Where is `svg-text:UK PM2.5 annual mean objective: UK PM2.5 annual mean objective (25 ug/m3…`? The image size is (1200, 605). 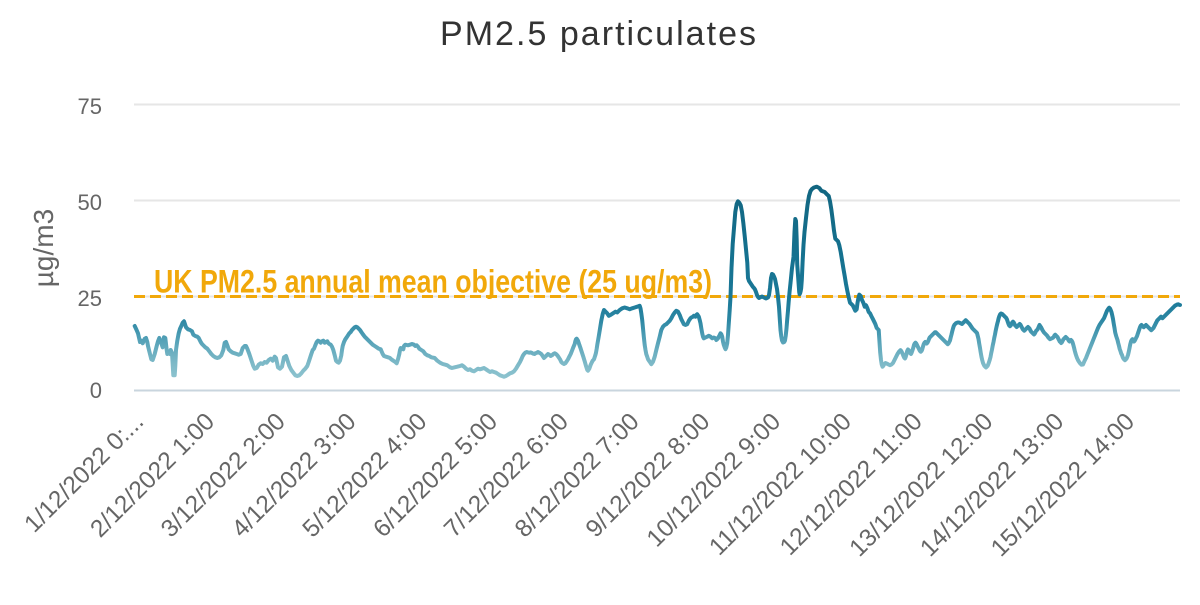 svg-text:UK PM2.5 annual mean objective: UK PM2.5 annual mean objective (25 ug/m3… is located at coordinates (433, 282).